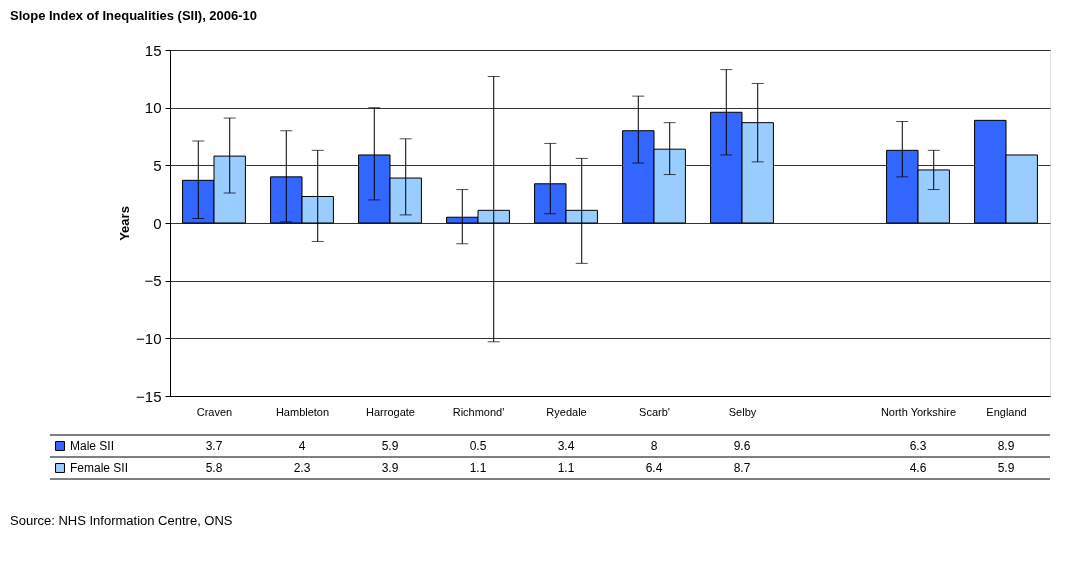  What do you see at coordinates (1006, 446) in the screenshot?
I see `data-label: 8.9` at bounding box center [1006, 446].